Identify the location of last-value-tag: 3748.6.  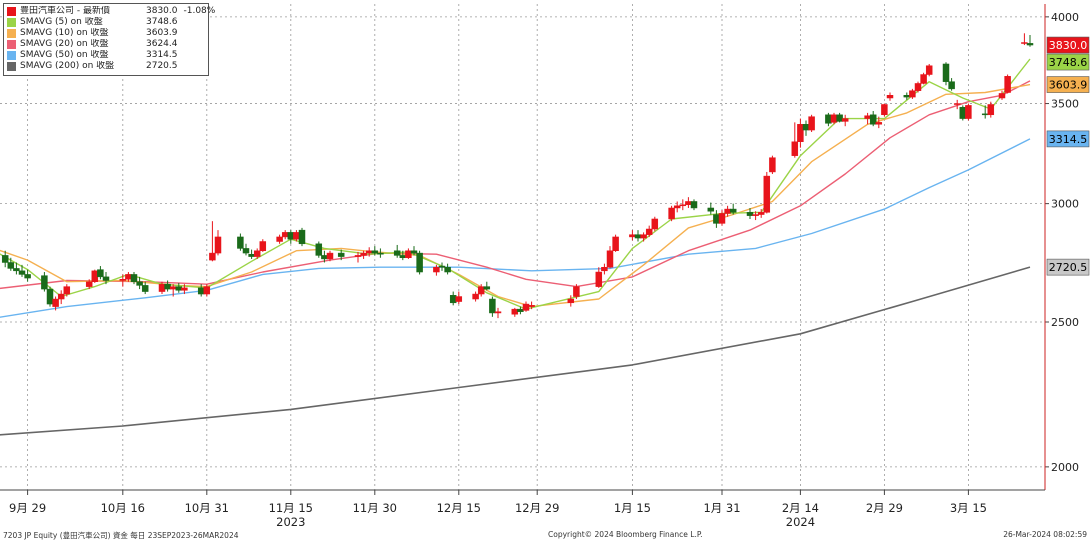
(1068, 62).